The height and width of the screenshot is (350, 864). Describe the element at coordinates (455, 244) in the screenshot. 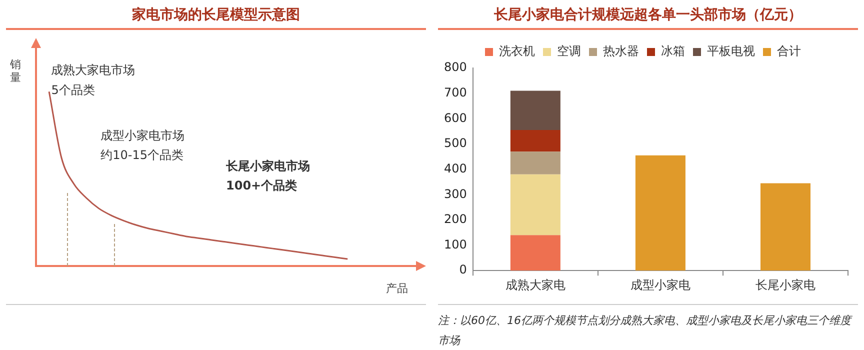

I see `y-tick-label: 100` at that location.